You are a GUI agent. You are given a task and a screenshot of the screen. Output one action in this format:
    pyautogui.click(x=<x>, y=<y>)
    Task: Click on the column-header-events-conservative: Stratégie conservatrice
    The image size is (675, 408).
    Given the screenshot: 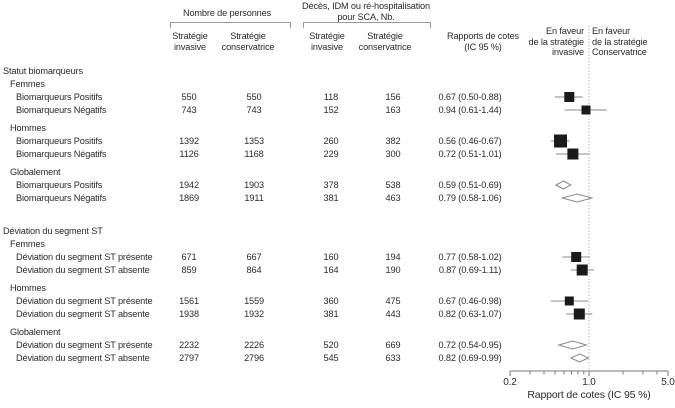 What is the action you would take?
    pyautogui.click(x=385, y=41)
    